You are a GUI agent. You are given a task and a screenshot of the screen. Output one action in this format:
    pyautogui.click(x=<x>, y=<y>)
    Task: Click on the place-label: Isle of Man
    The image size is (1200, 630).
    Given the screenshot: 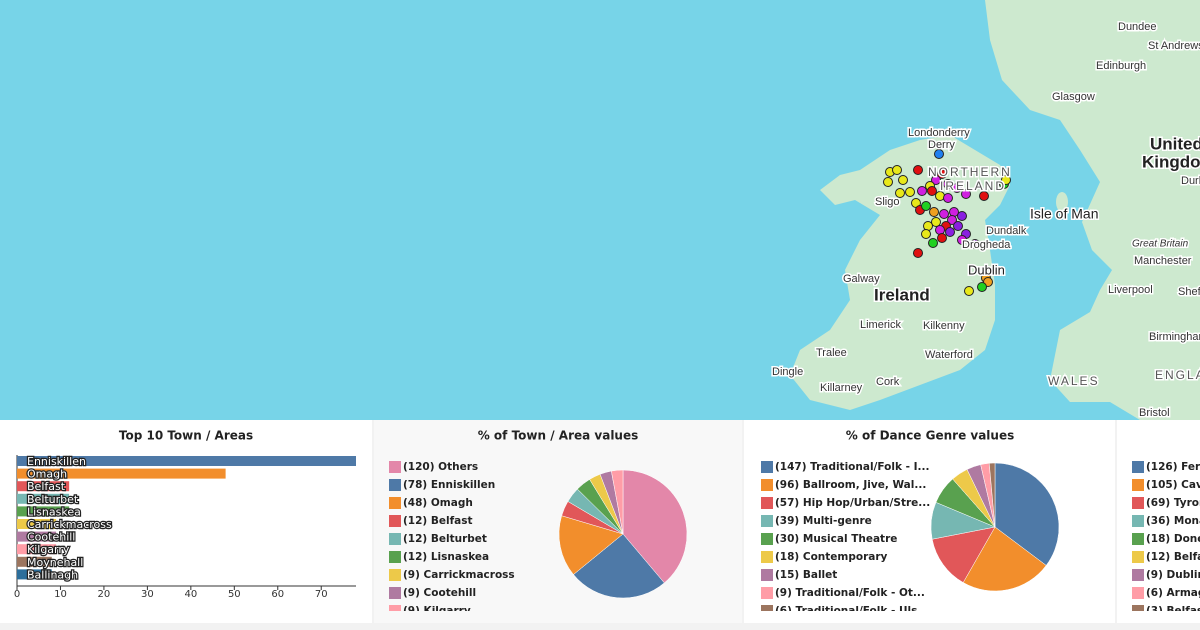 What is the action you would take?
    pyautogui.click(x=1064, y=214)
    